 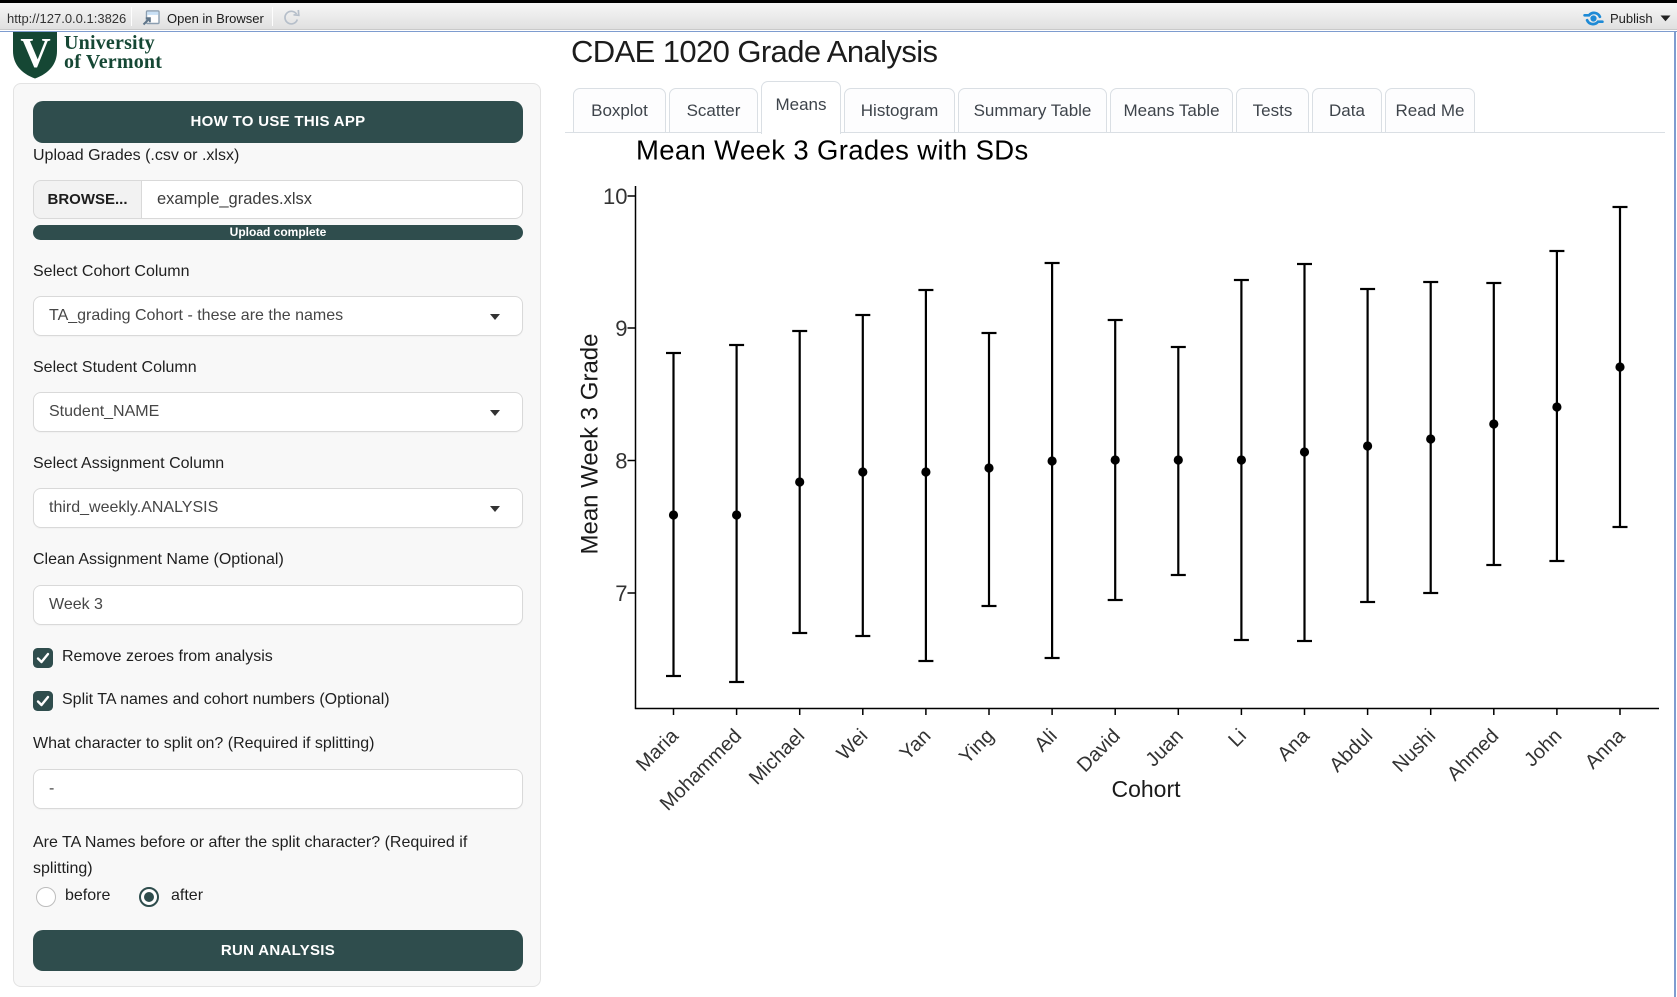 What do you see at coordinates (658, 750) in the screenshot?
I see `svg-text: Maria` at bounding box center [658, 750].